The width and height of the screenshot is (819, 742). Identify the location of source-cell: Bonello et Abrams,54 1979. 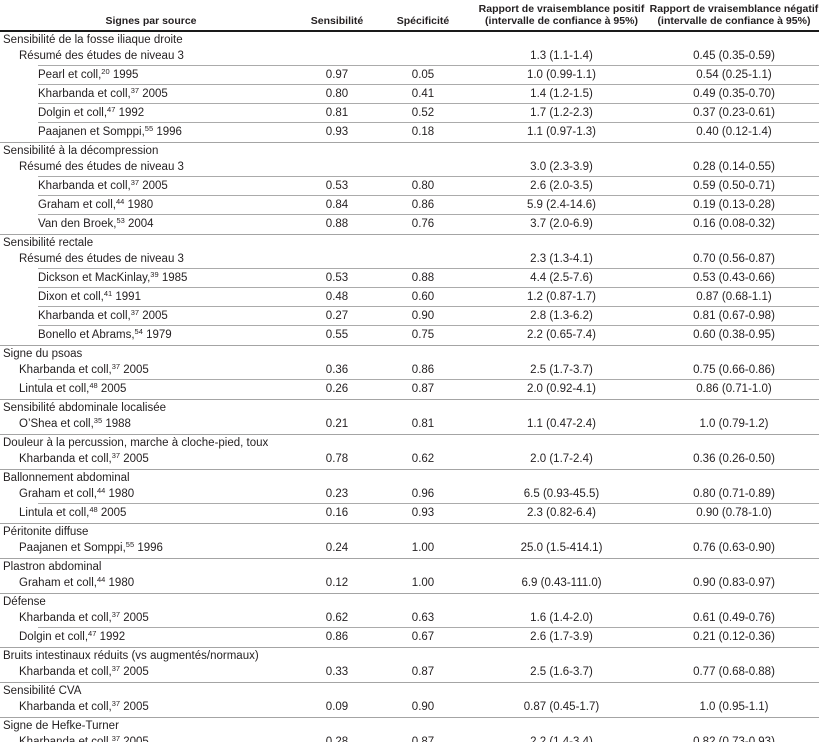
(151, 335).